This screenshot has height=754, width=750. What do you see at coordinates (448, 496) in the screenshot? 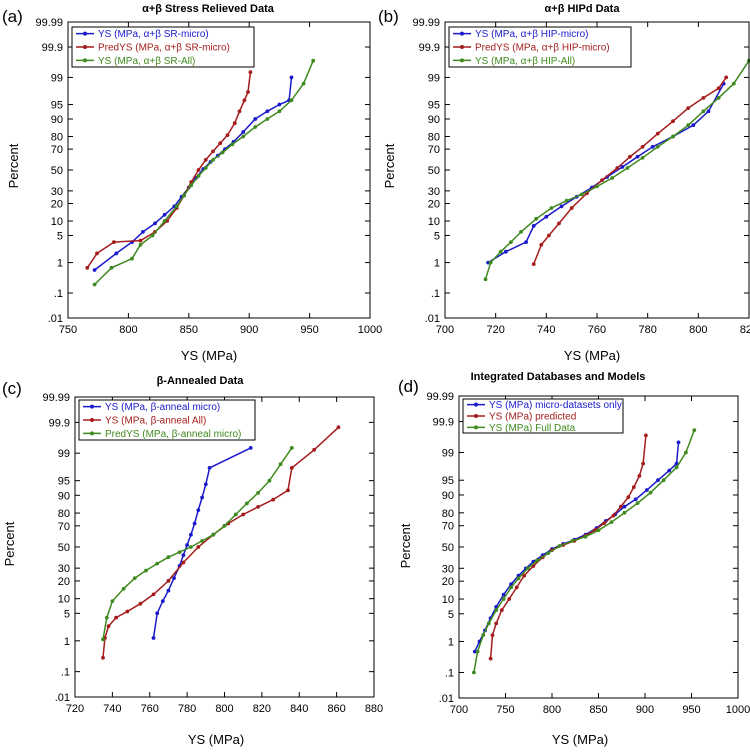
I see `y-tick-label: 90` at bounding box center [448, 496].